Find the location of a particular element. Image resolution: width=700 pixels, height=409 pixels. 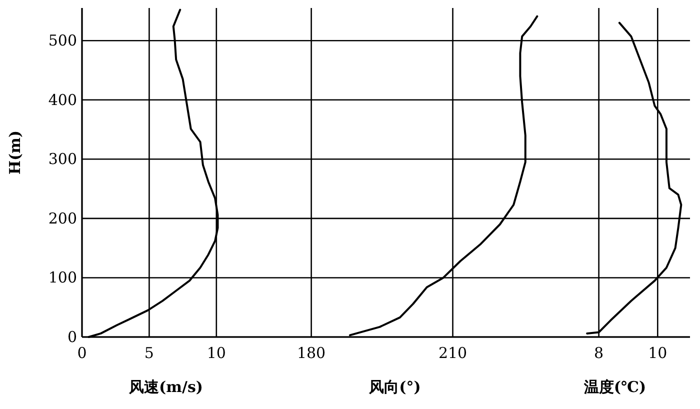

y-tick-label: 400 is located at coordinates (62, 99).